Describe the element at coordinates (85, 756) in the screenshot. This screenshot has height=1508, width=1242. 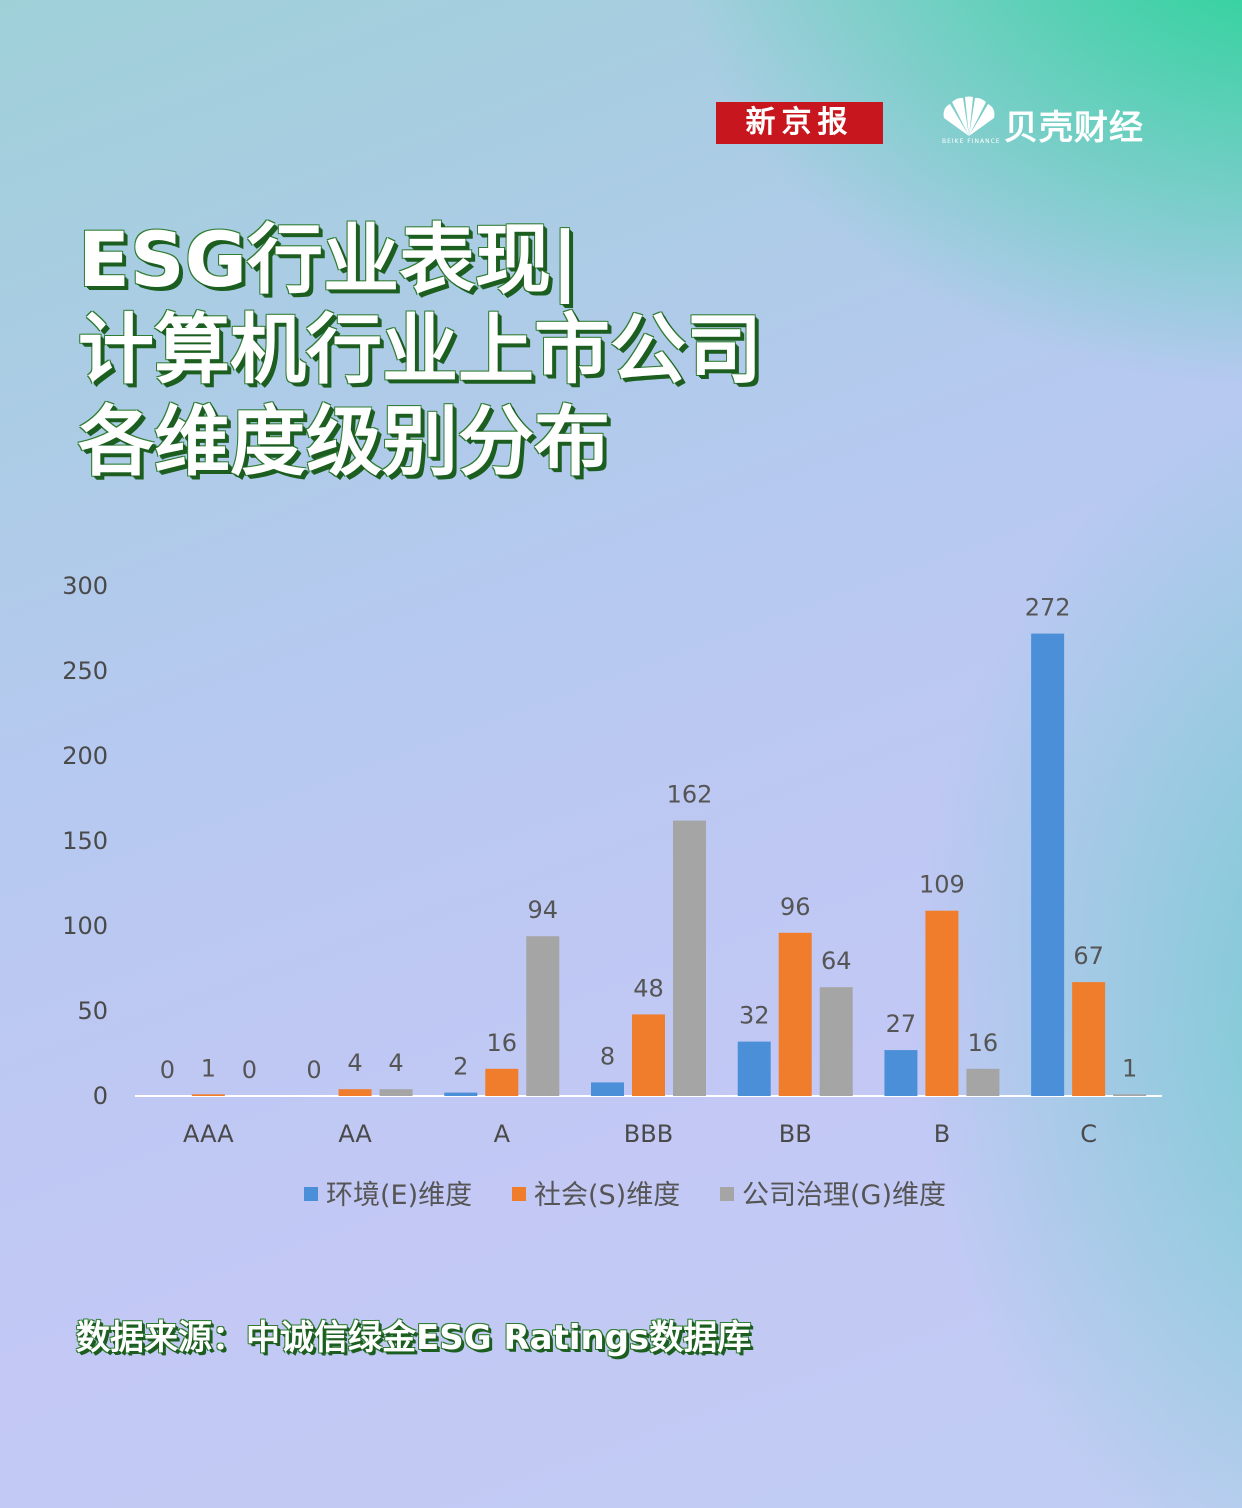
I see `y-tick-label: 200` at that location.